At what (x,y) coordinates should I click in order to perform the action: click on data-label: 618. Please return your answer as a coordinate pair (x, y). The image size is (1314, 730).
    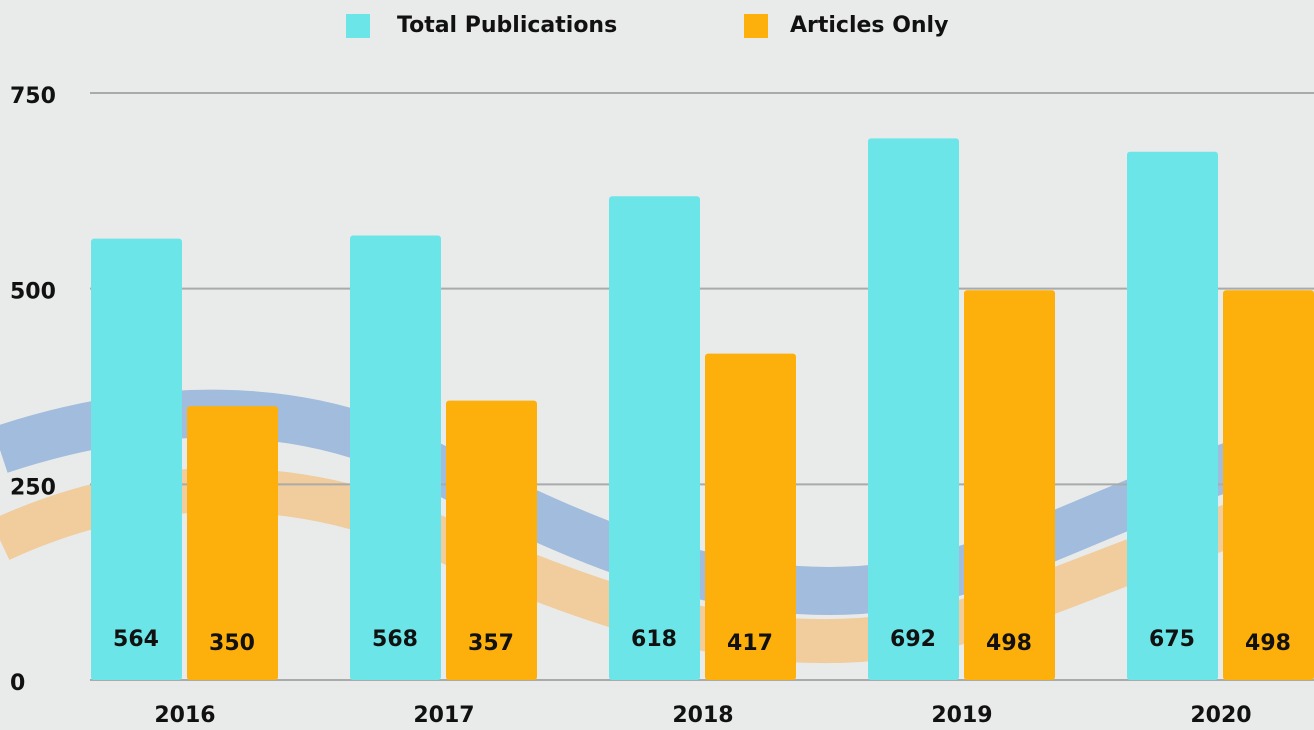
    Looking at the image, I should click on (654, 639).